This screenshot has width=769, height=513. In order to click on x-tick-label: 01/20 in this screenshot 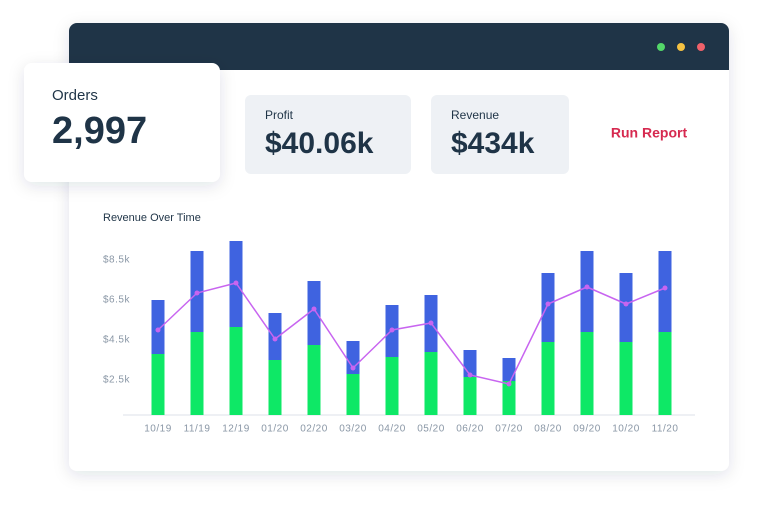, I will do `click(275, 429)`.